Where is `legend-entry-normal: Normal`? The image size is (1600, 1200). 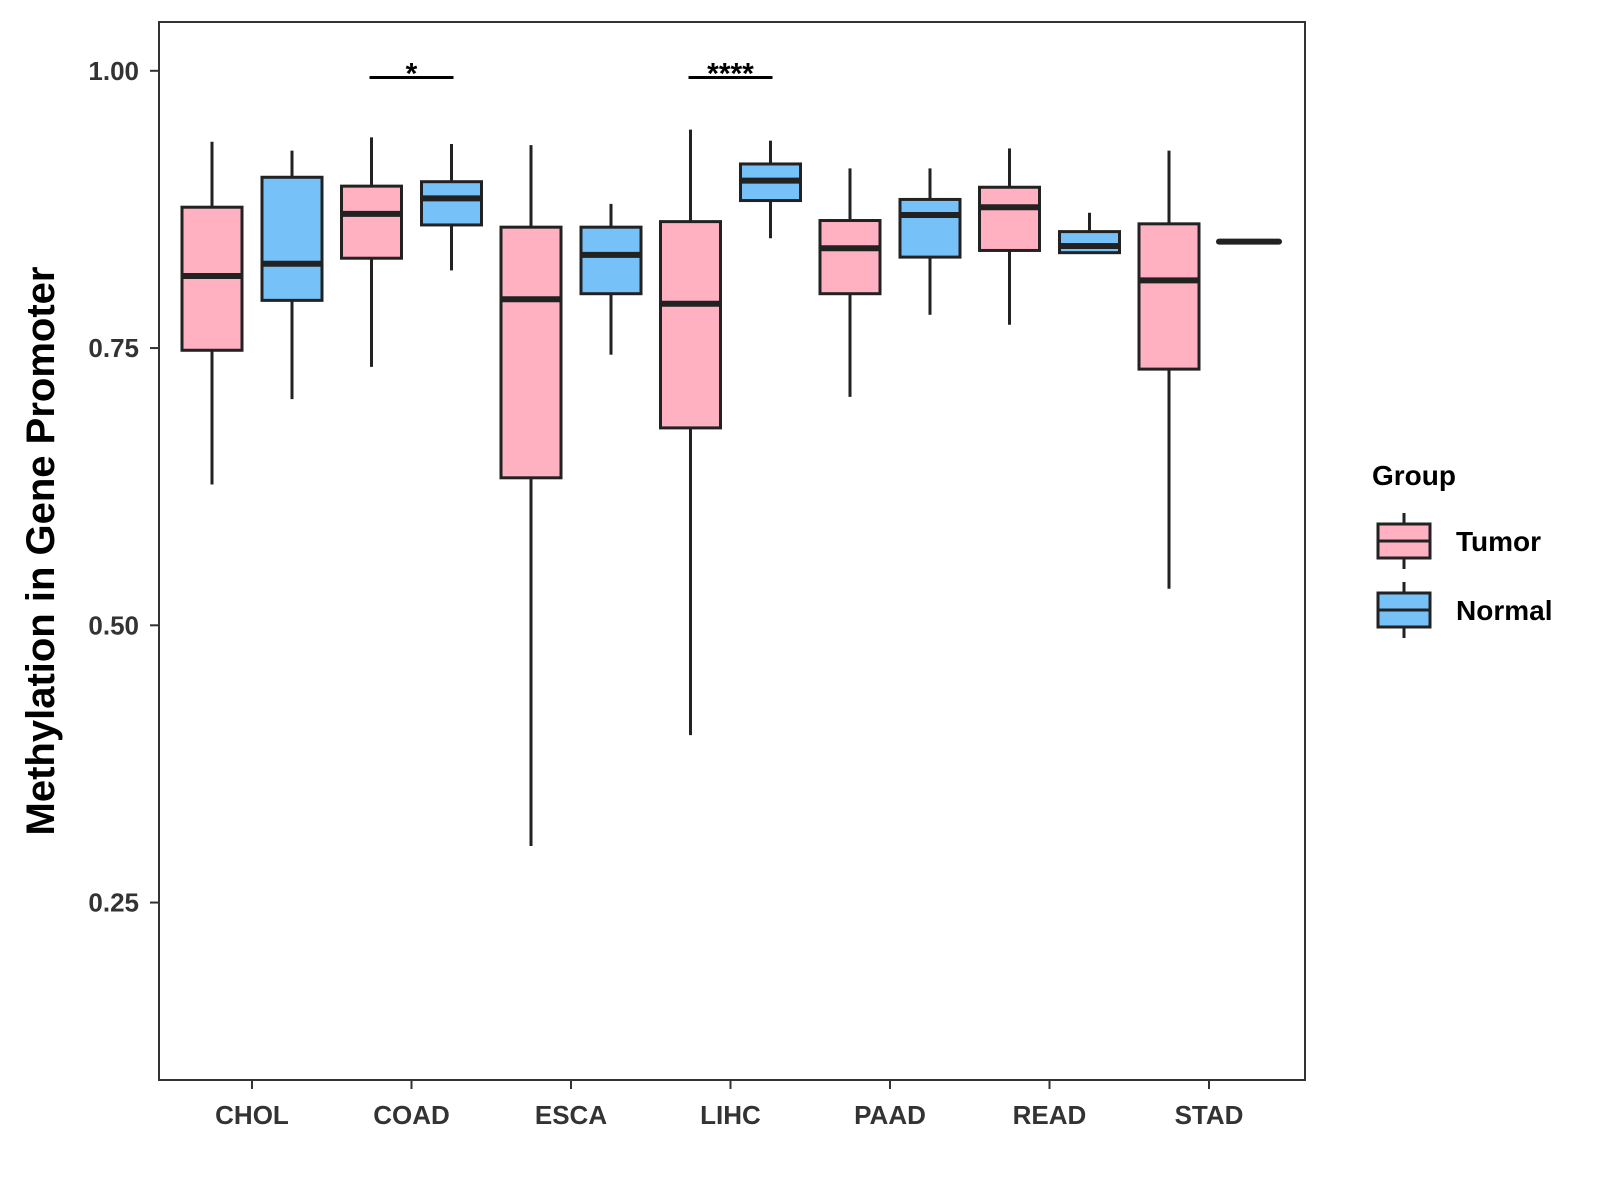
legend-entry-normal: Normal is located at coordinates (1464, 610).